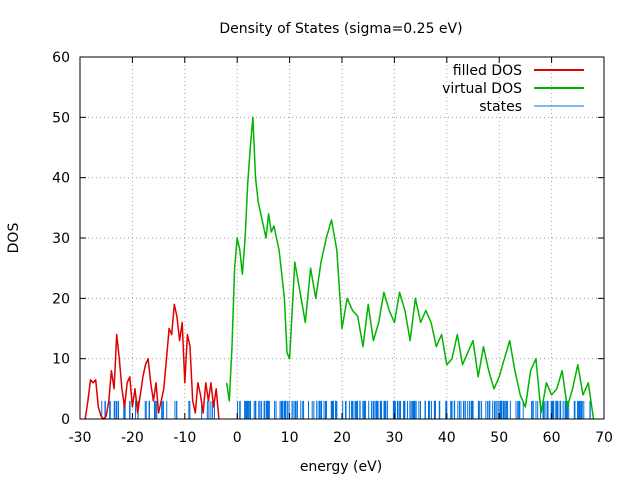 This screenshot has height=480, width=640. Describe the element at coordinates (65, 420) in the screenshot. I see `y-tick-label: 0` at that location.